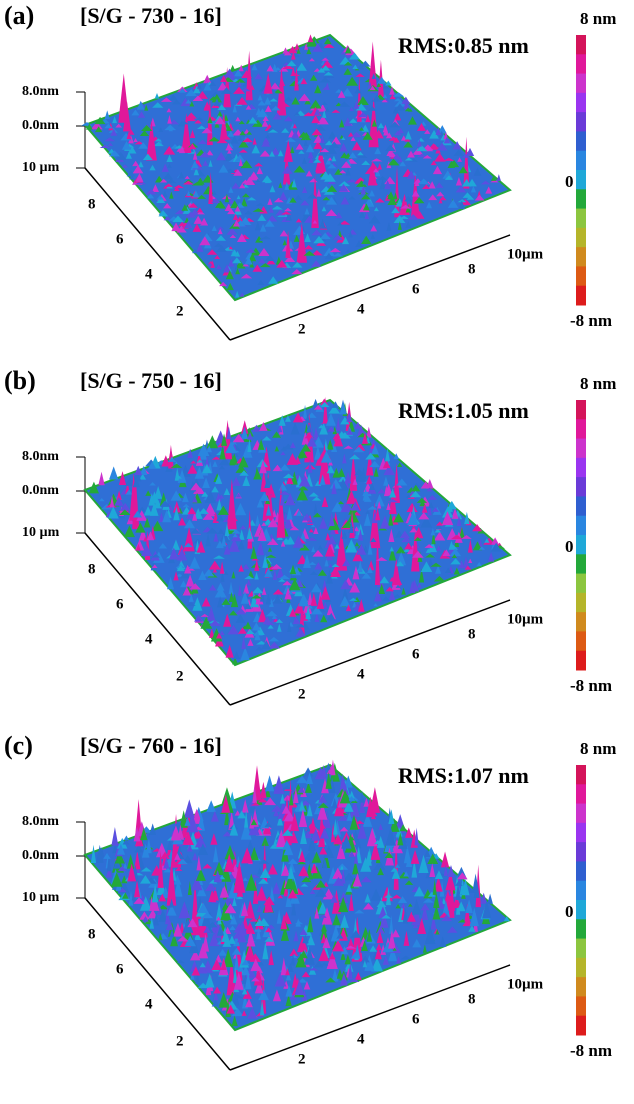 The image size is (634, 1104). Describe the element at coordinates (20, 380) in the screenshot. I see `panel-label: (b)` at that location.